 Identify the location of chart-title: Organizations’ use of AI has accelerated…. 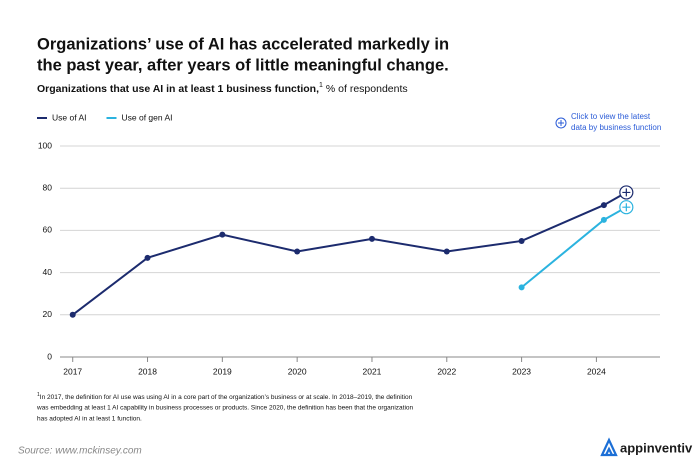
(243, 44).